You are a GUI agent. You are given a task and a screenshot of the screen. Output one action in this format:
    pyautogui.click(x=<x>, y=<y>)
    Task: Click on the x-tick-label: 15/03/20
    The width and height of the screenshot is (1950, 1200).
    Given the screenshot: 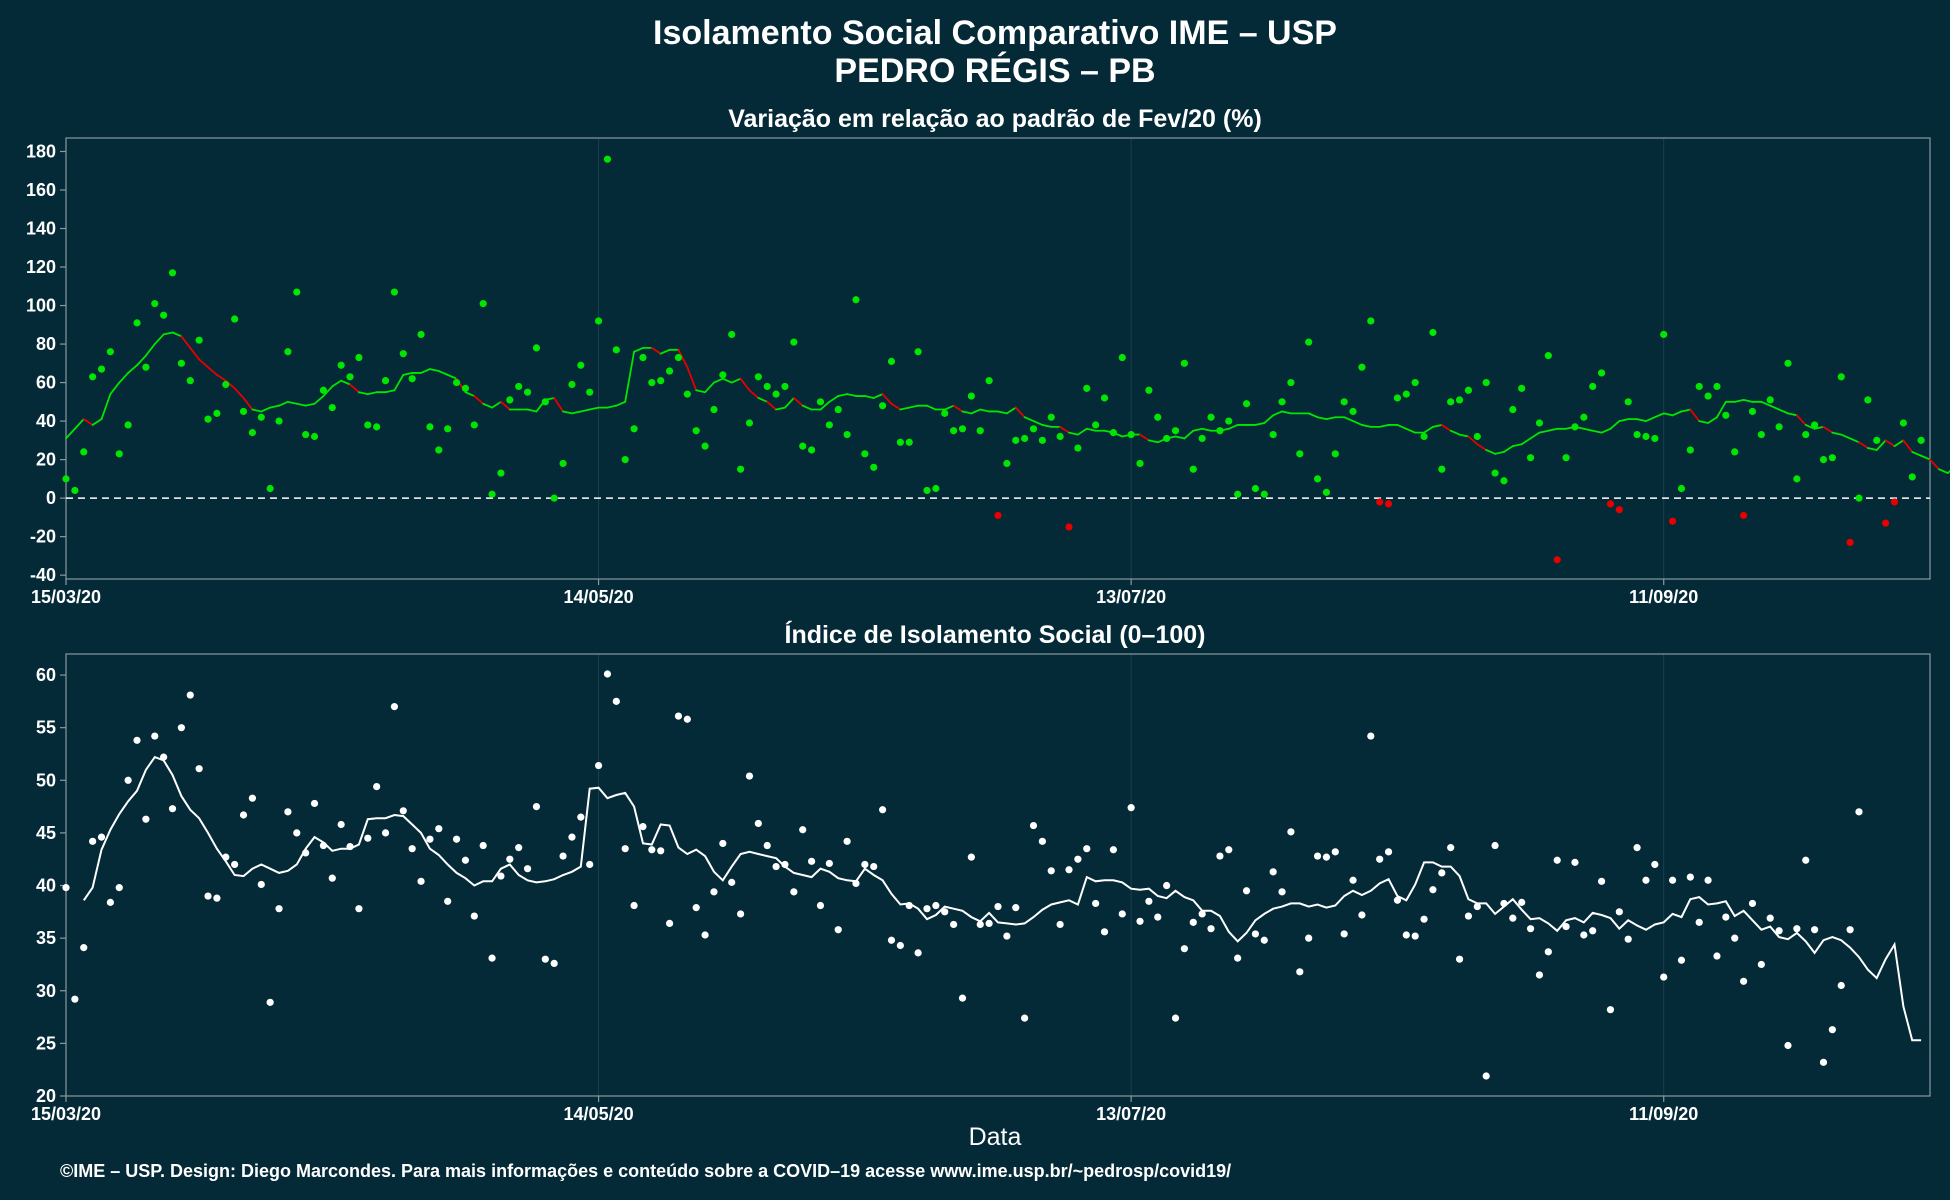 What is the action you would take?
    pyautogui.click(x=66, y=597)
    